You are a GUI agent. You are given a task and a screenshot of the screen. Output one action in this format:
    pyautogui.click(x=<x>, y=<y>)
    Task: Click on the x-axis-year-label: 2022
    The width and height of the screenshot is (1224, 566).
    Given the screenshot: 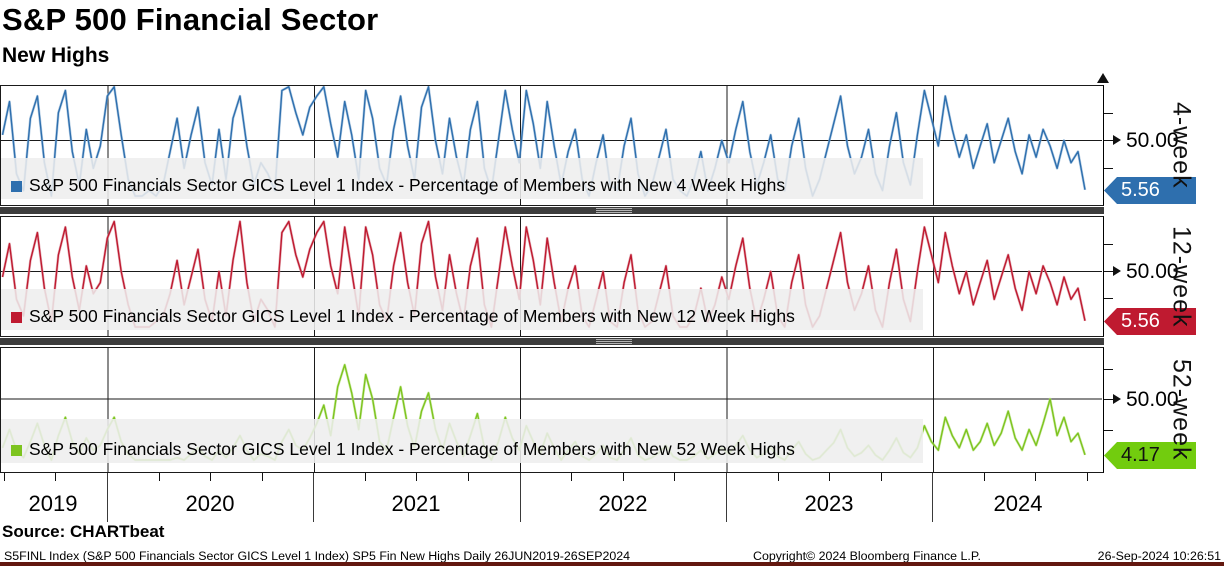 What is the action you would take?
    pyautogui.click(x=623, y=503)
    